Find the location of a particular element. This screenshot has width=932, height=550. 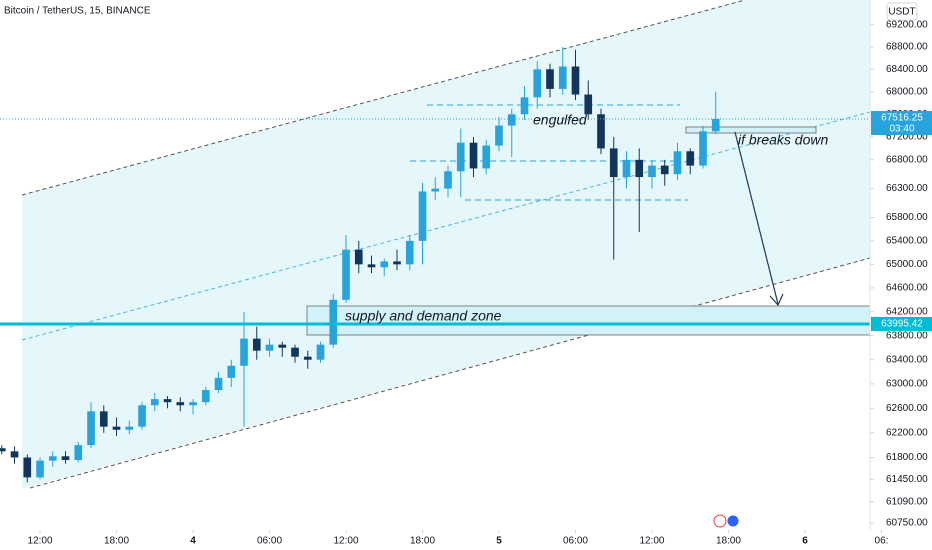

annotation: supply and demand zone is located at coordinates (423, 316).